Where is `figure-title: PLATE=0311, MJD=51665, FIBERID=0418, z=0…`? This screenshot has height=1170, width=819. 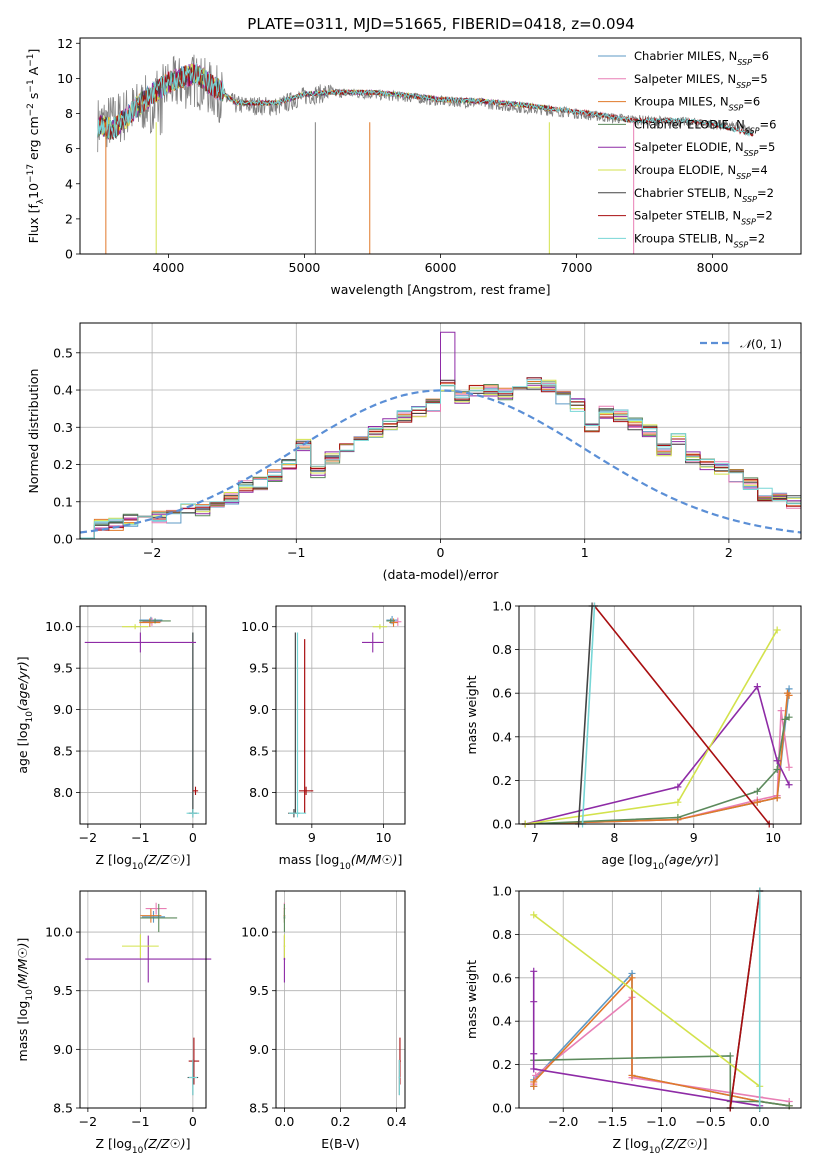 figure-title: PLATE=0311, MJD=51665, FIBERID=0418, z=0… is located at coordinates (440, 24).